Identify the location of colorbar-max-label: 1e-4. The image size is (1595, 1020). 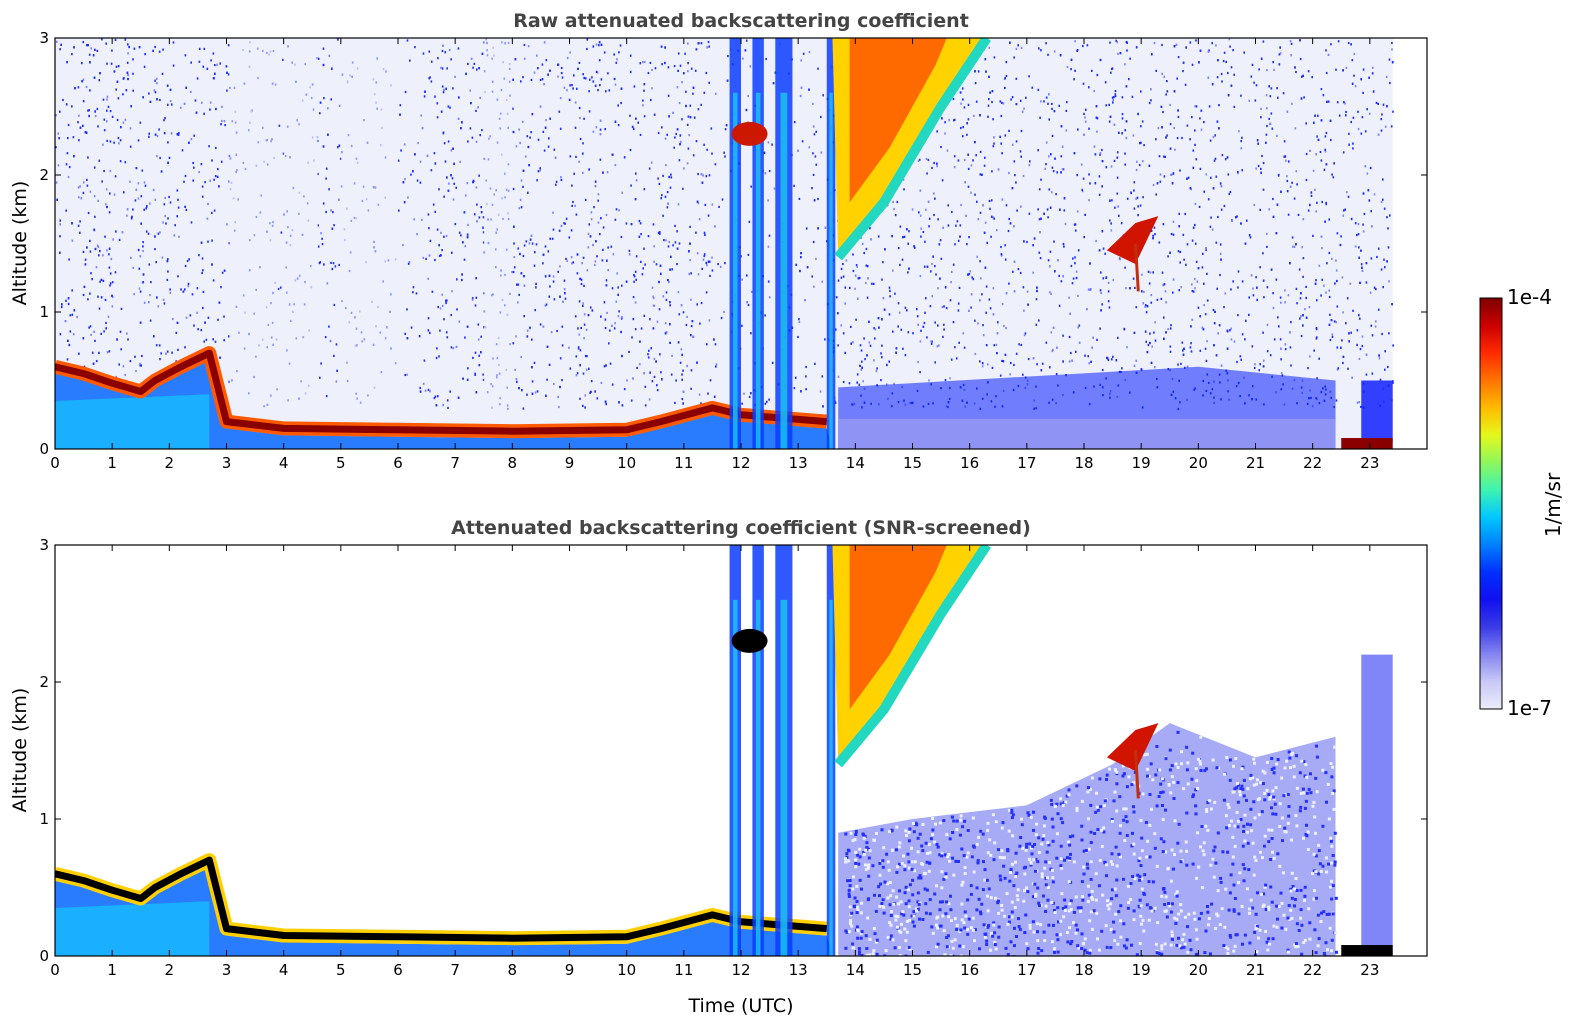
(1529, 297).